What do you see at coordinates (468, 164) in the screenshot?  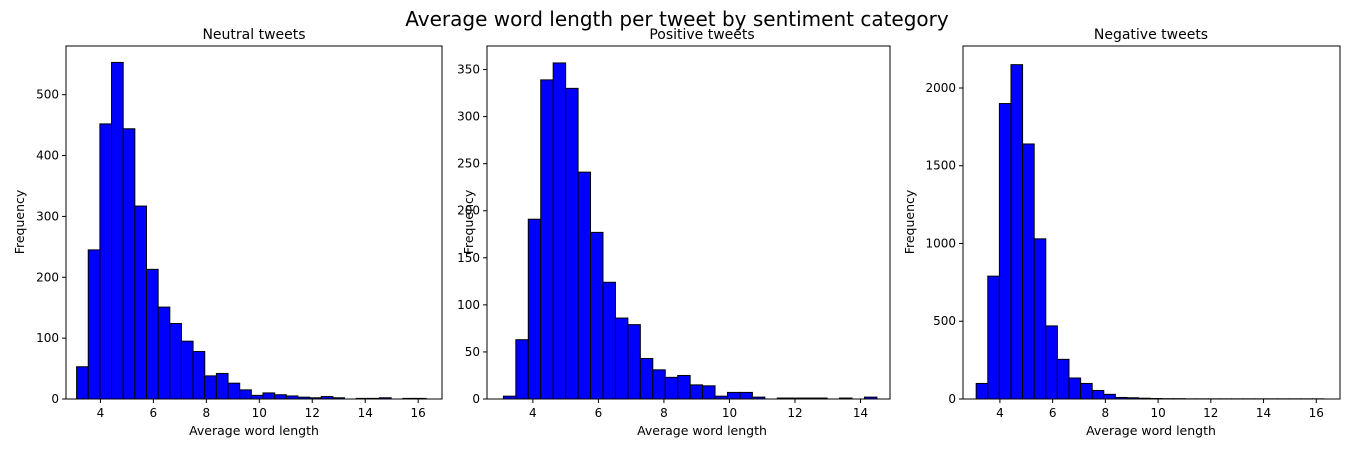 I see `y-tick-label: 250` at bounding box center [468, 164].